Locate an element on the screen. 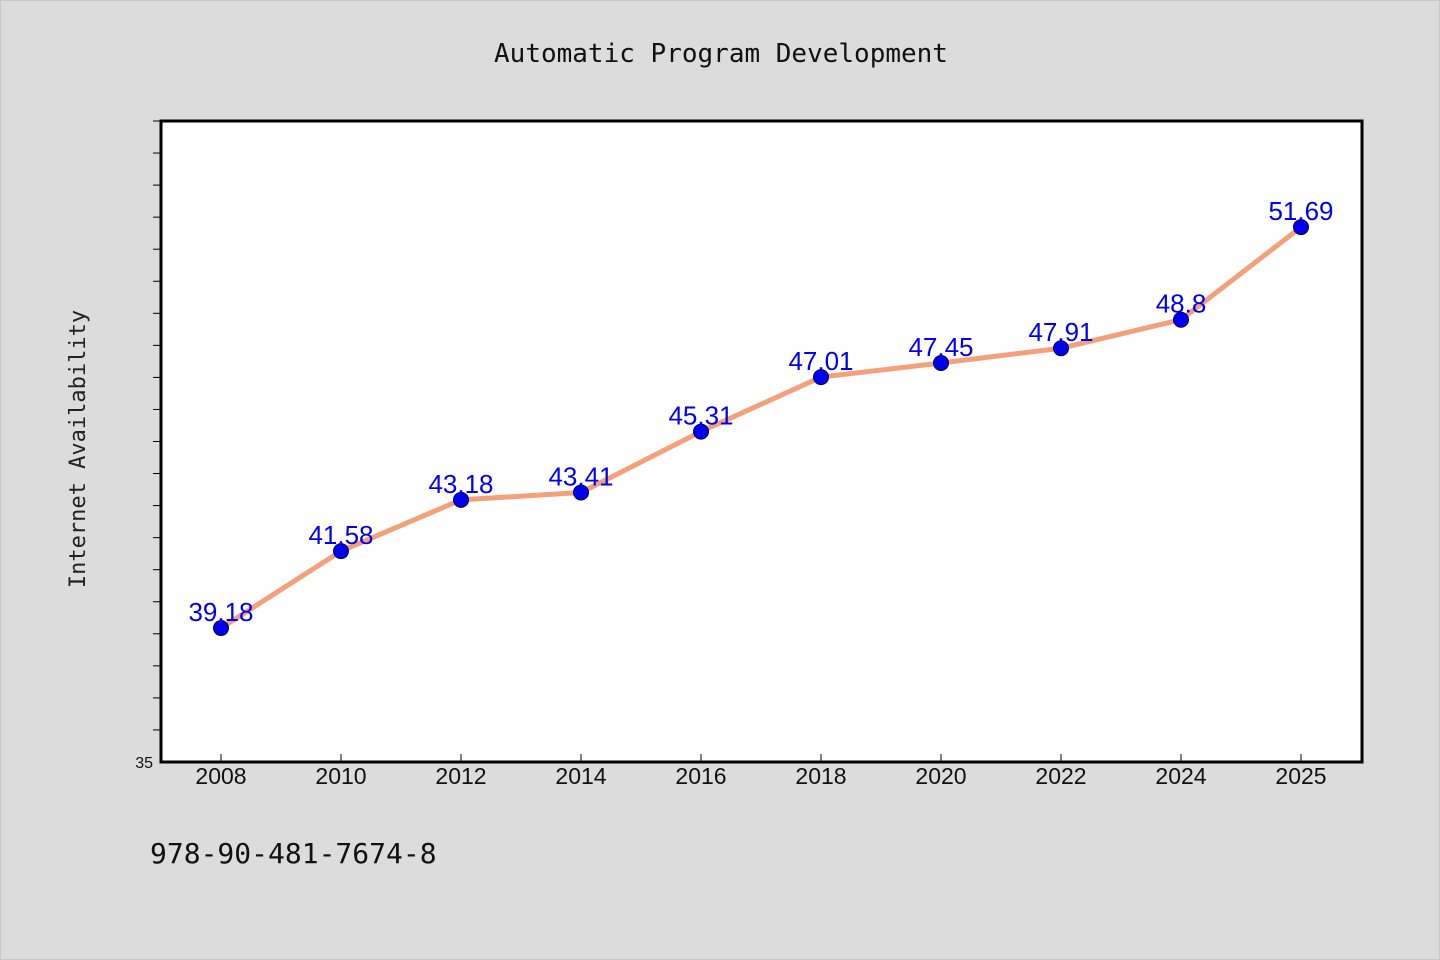 The height and width of the screenshot is (960, 1440). data-label: 47.01 is located at coordinates (820, 361).